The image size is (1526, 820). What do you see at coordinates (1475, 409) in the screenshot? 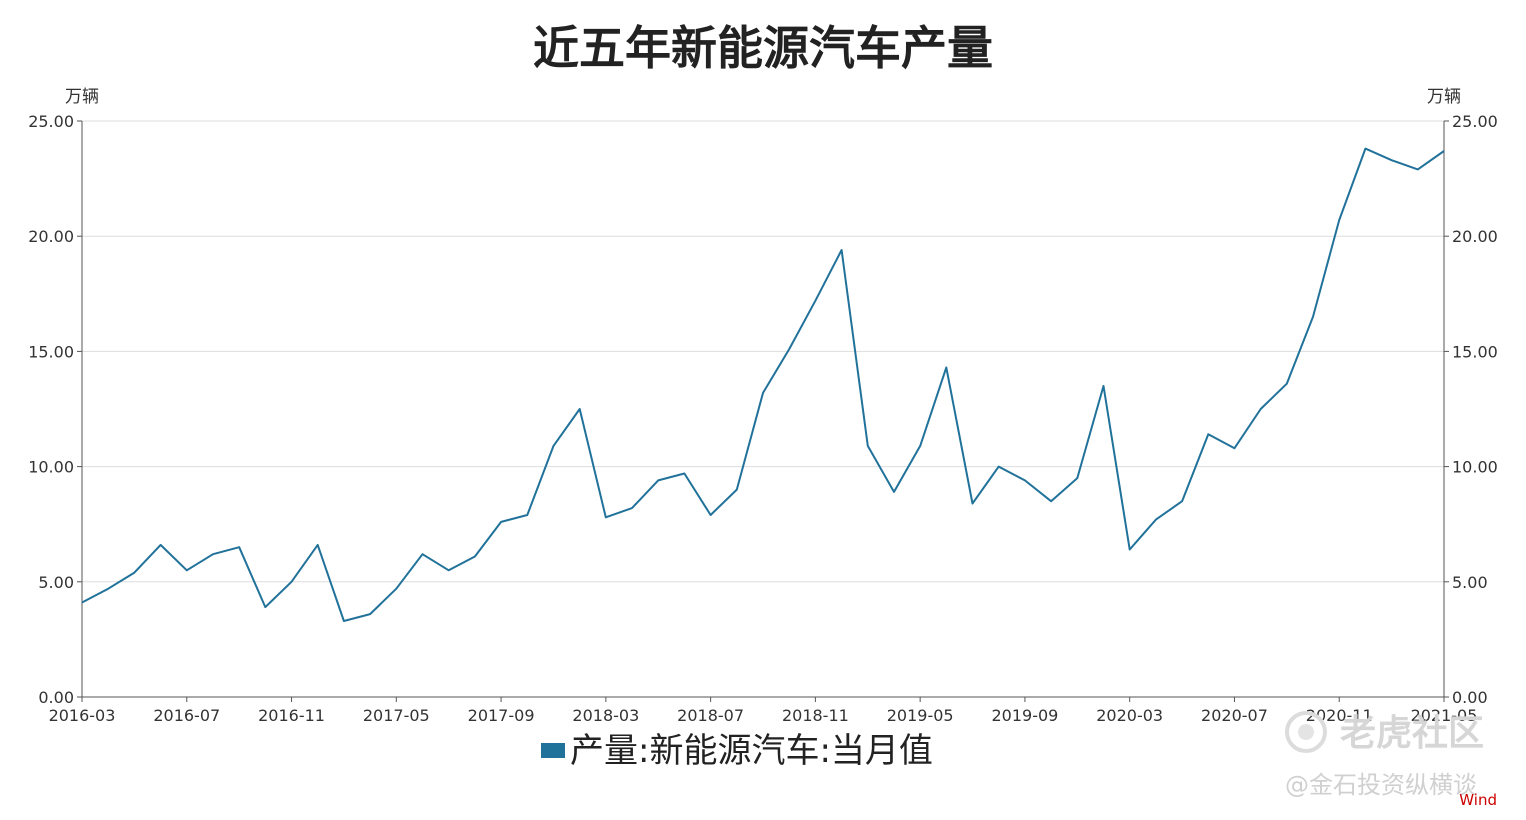
I see `right-y-tick-labels: 0.00 5.00 10.00 15.00 20.00 25.00` at bounding box center [1475, 409].